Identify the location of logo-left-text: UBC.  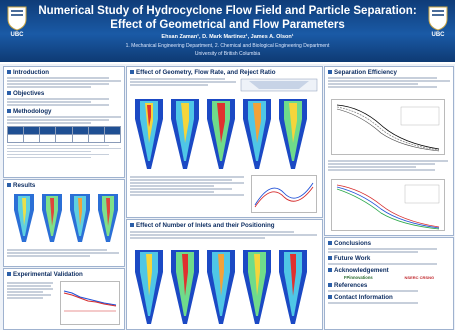
(17, 35).